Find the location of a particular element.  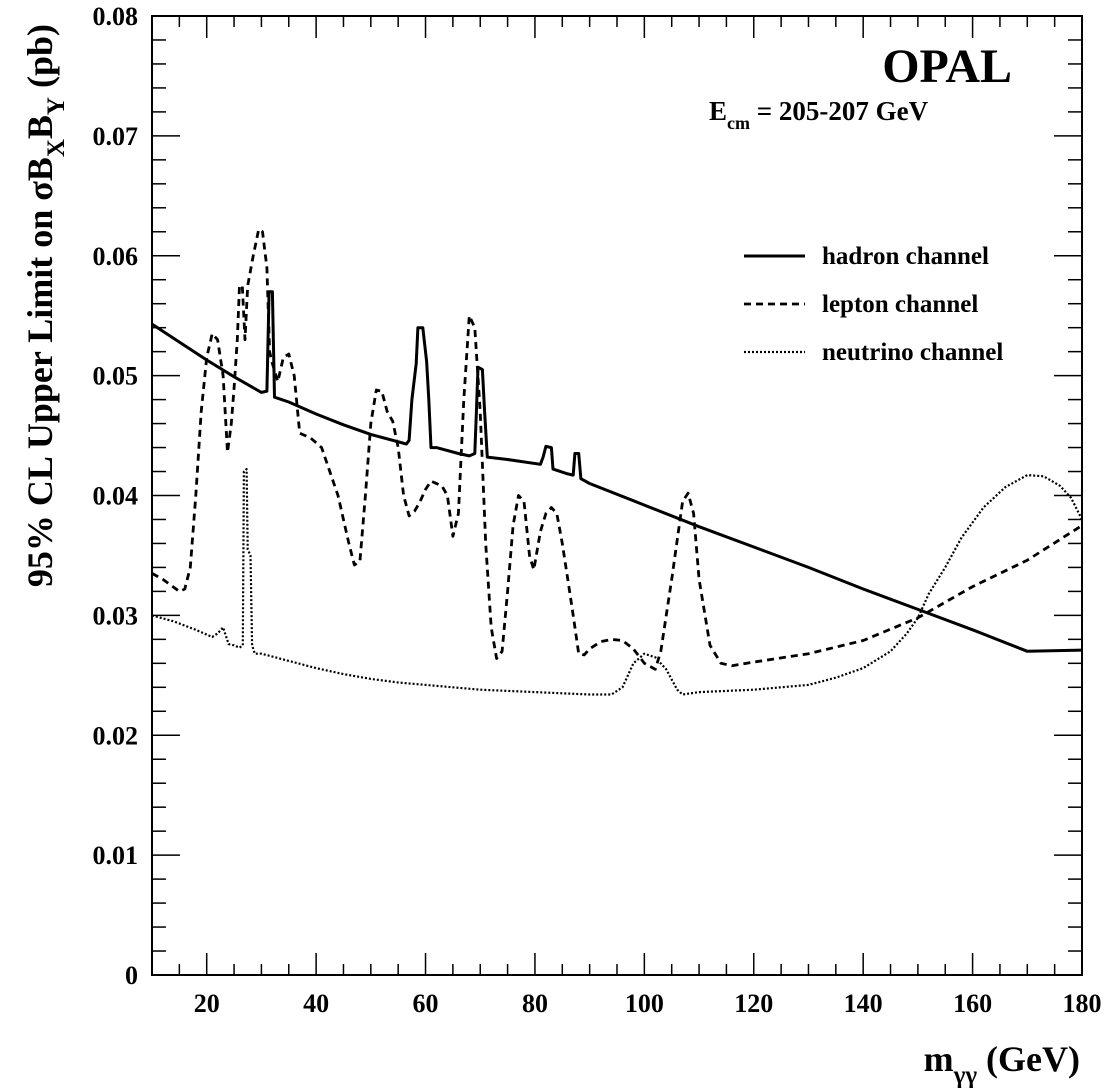

y-tick-label: 0 is located at coordinates (131, 975).